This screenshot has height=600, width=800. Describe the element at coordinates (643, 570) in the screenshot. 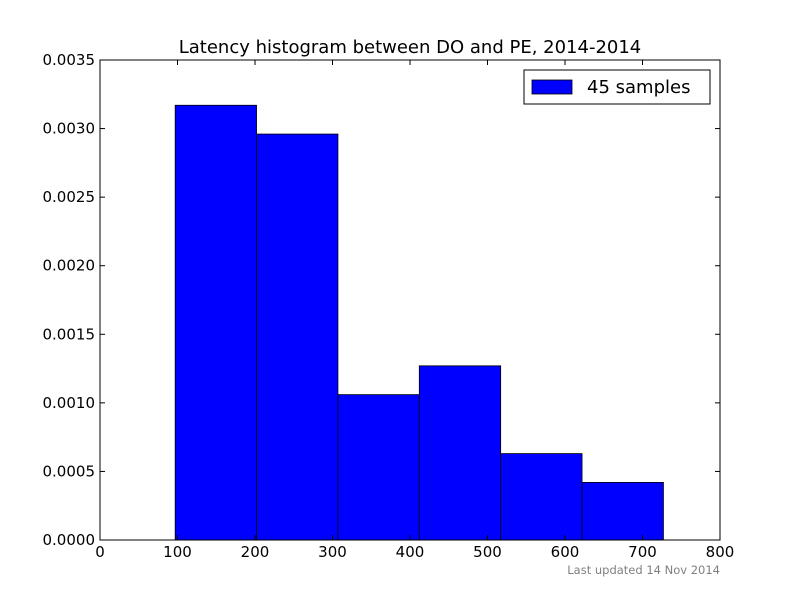

I see `last-updated-note: Last updated 14 Nov 2014` at that location.